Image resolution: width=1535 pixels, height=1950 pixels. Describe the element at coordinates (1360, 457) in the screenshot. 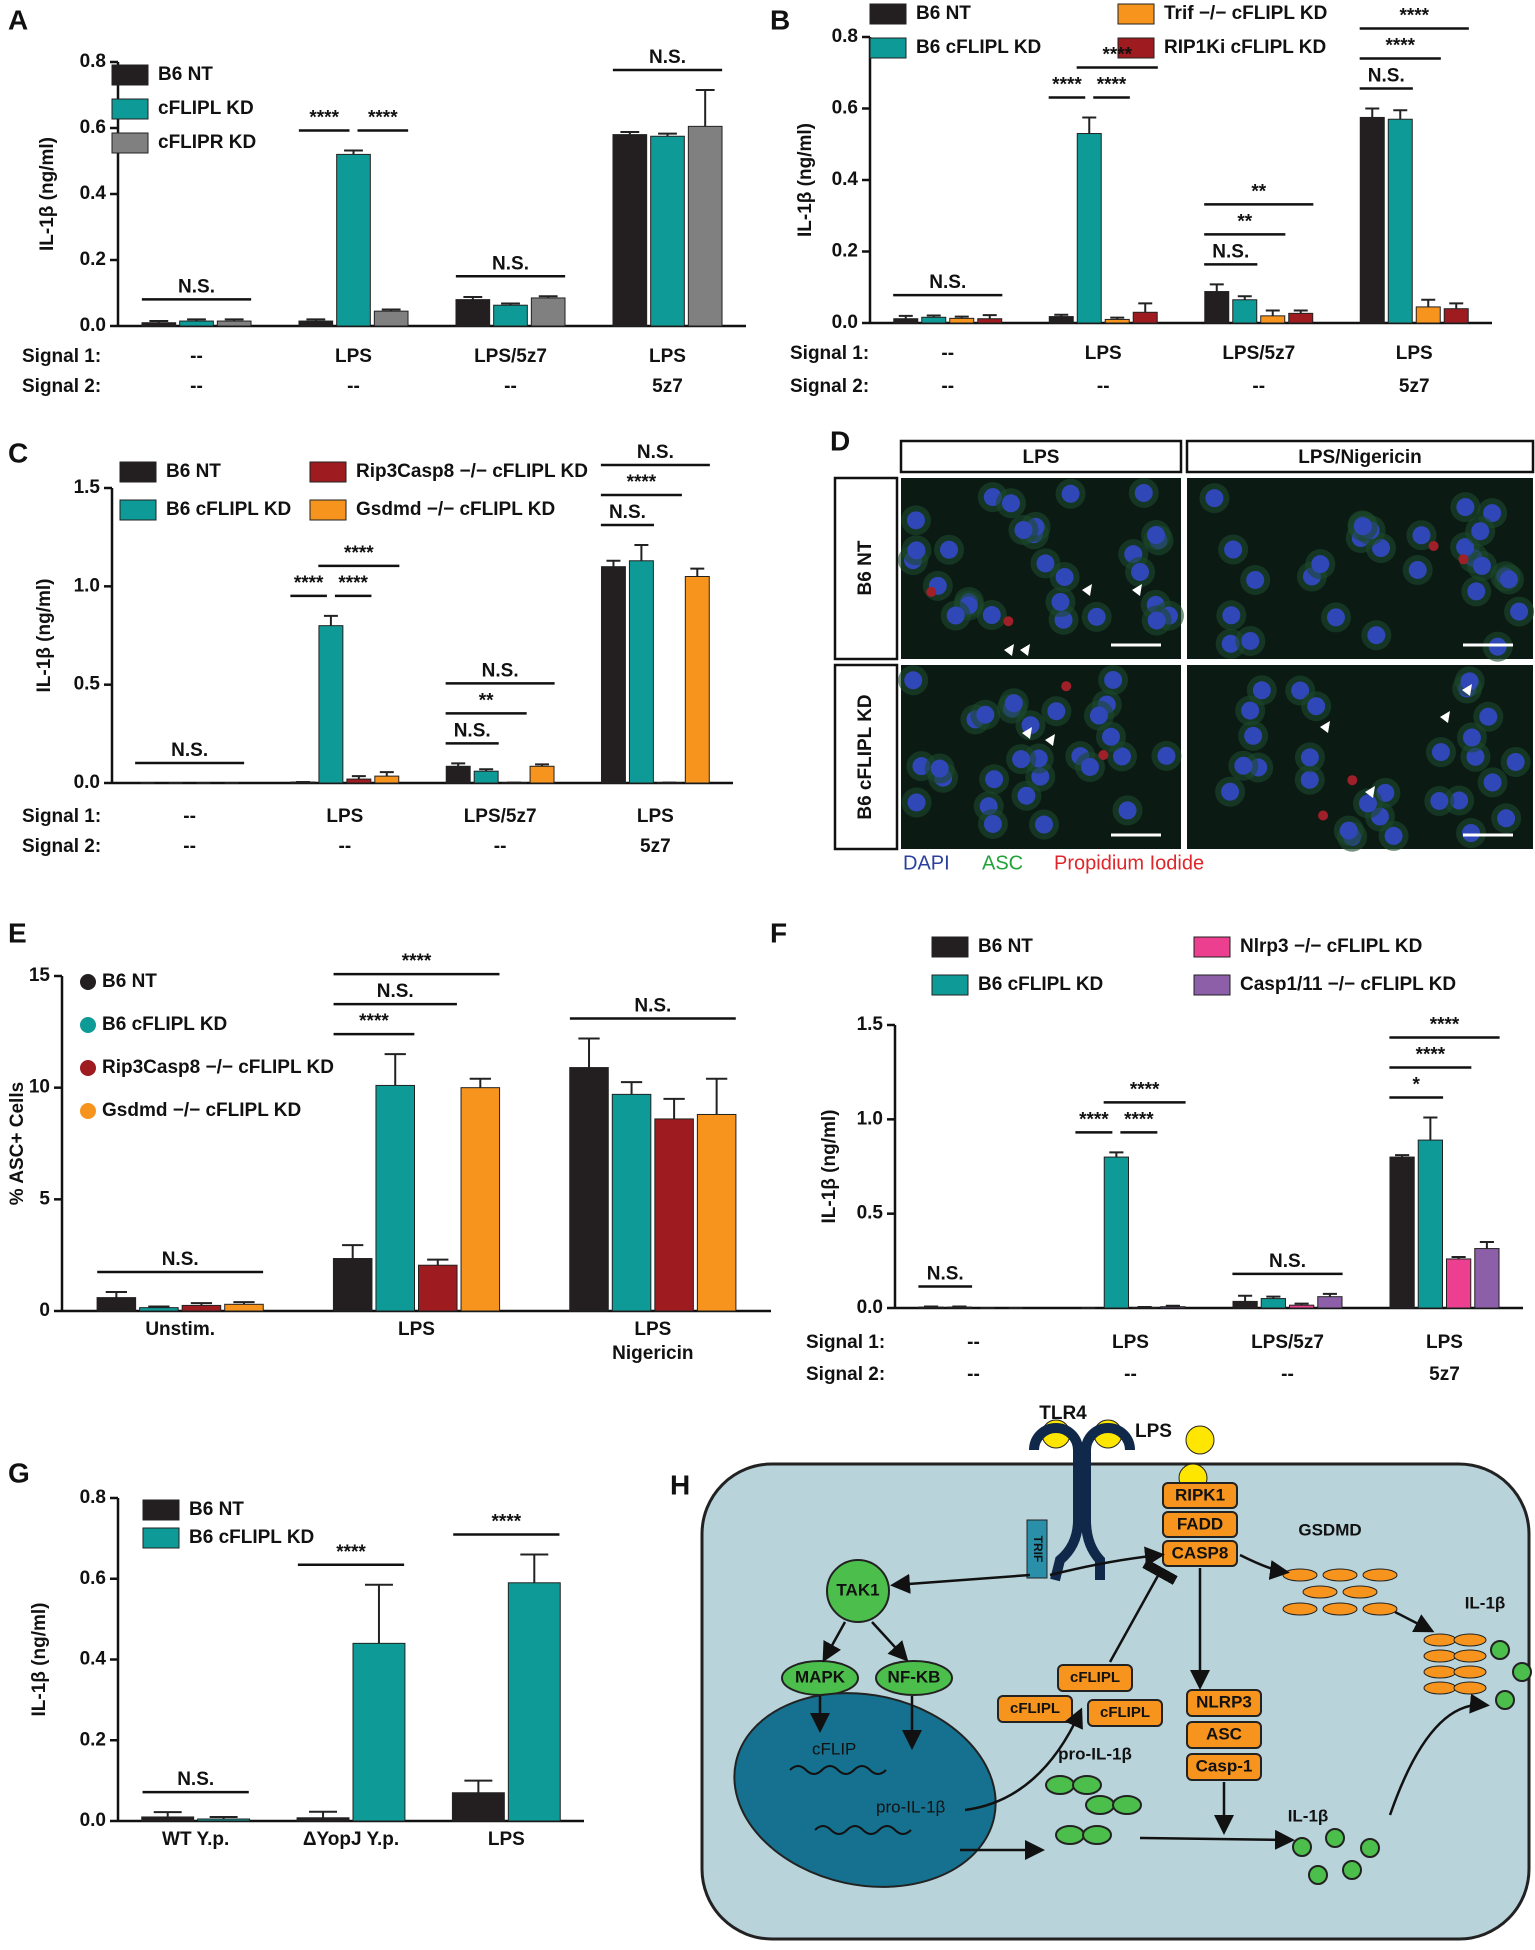

I see `column-label: LPS/Nigericin` at that location.